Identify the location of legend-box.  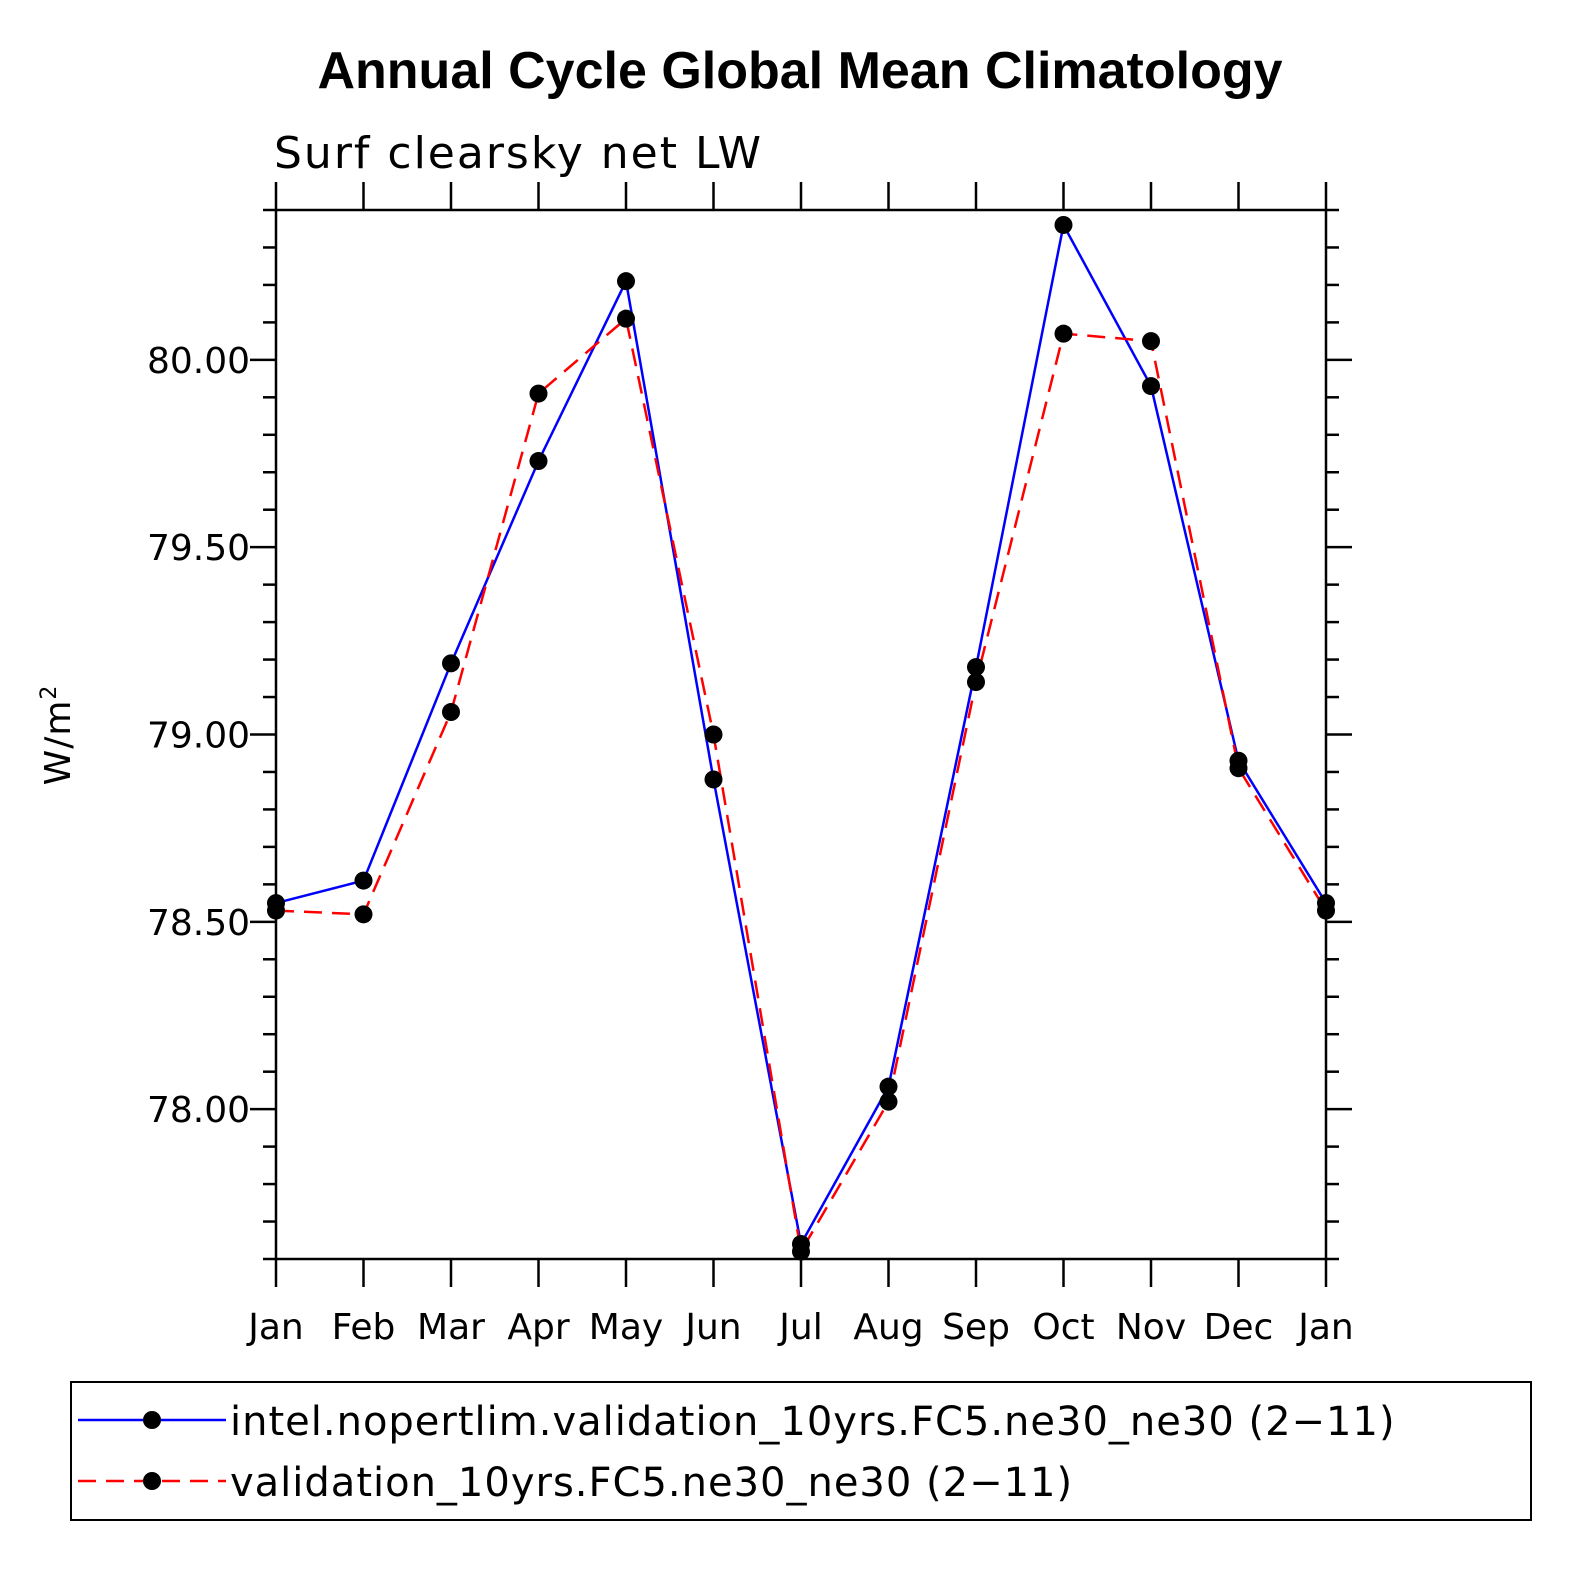
(801, 1451).